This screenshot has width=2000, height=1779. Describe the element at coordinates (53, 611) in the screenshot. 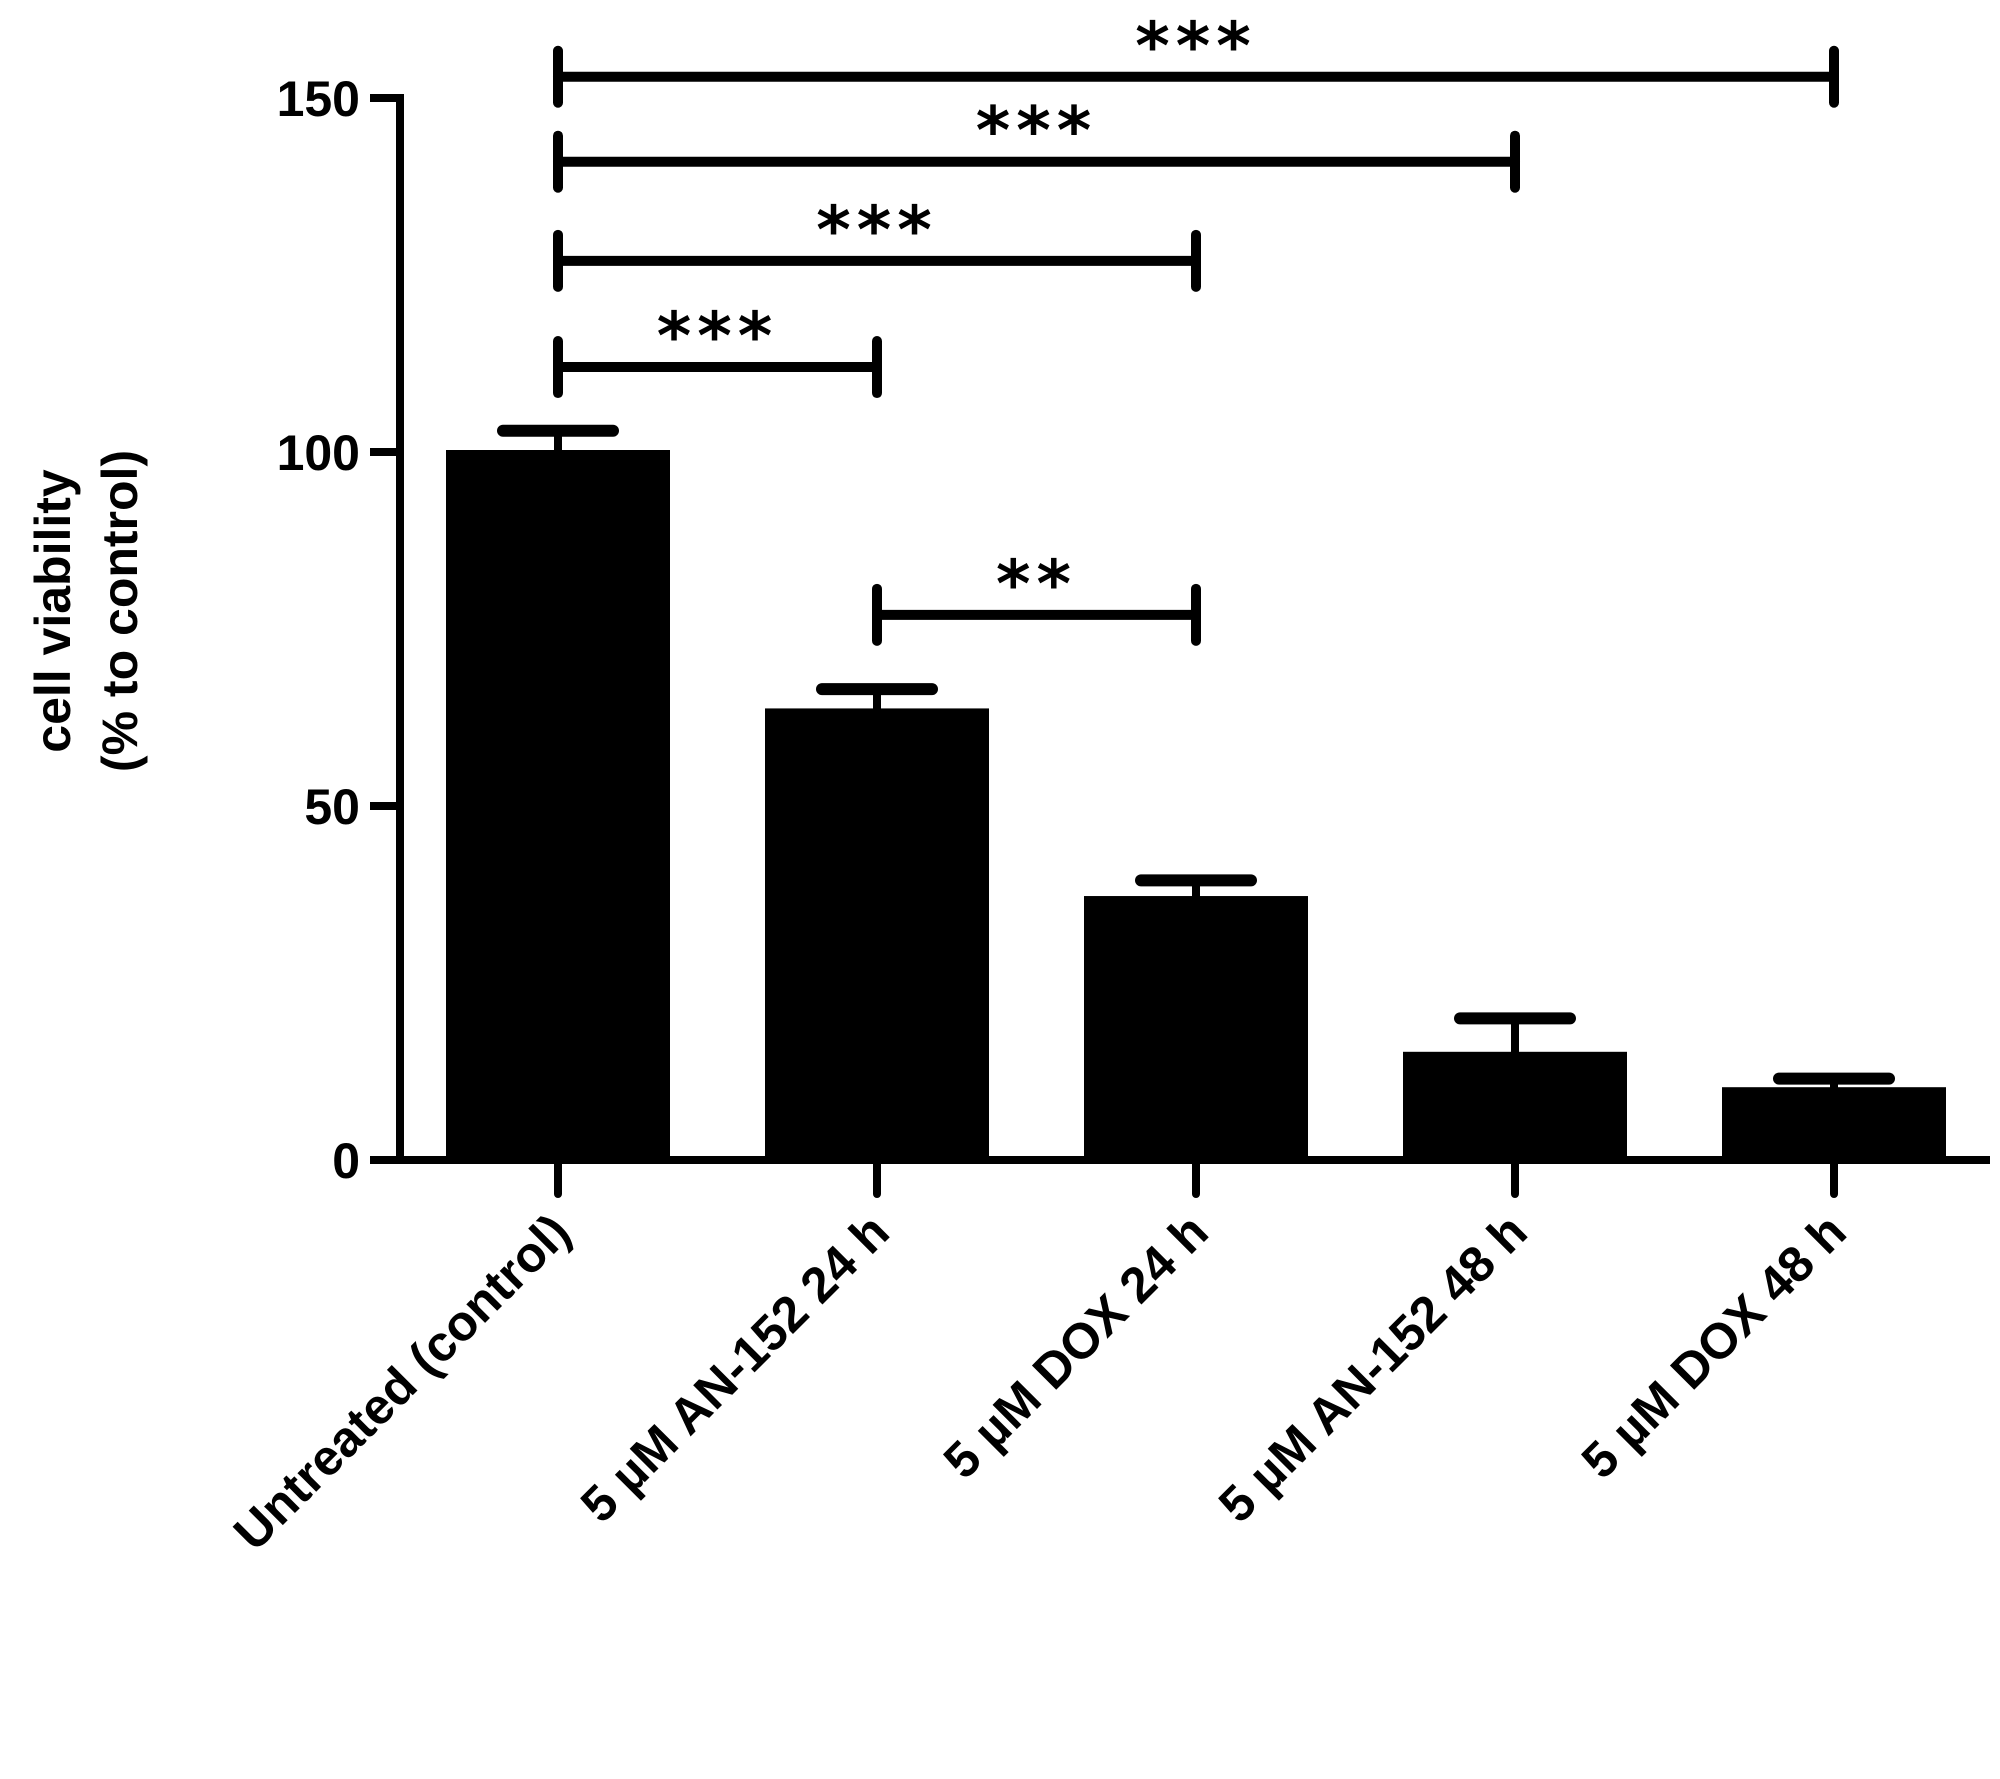

I see `y-axis-label-line1: cell viability` at that location.